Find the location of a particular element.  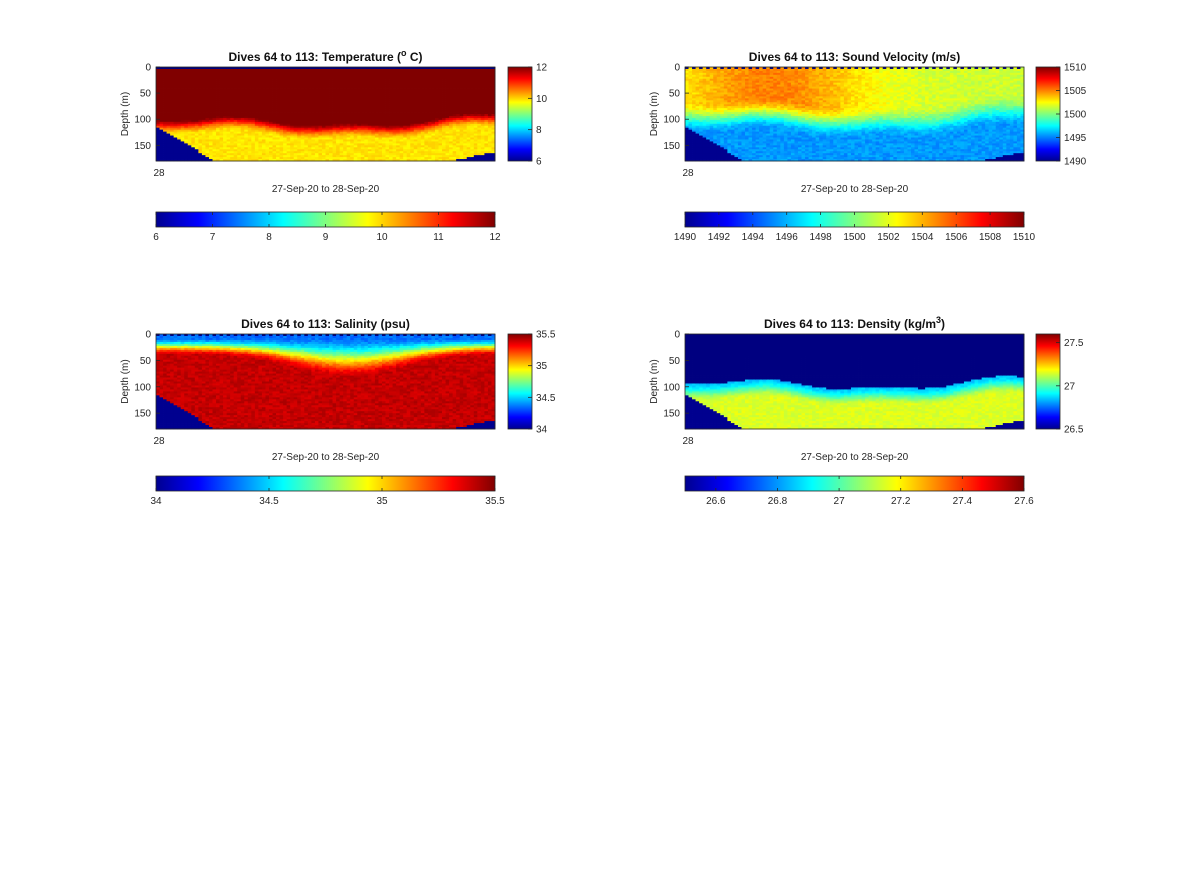

colorbar-h-tick-label: 8 is located at coordinates (269, 237).